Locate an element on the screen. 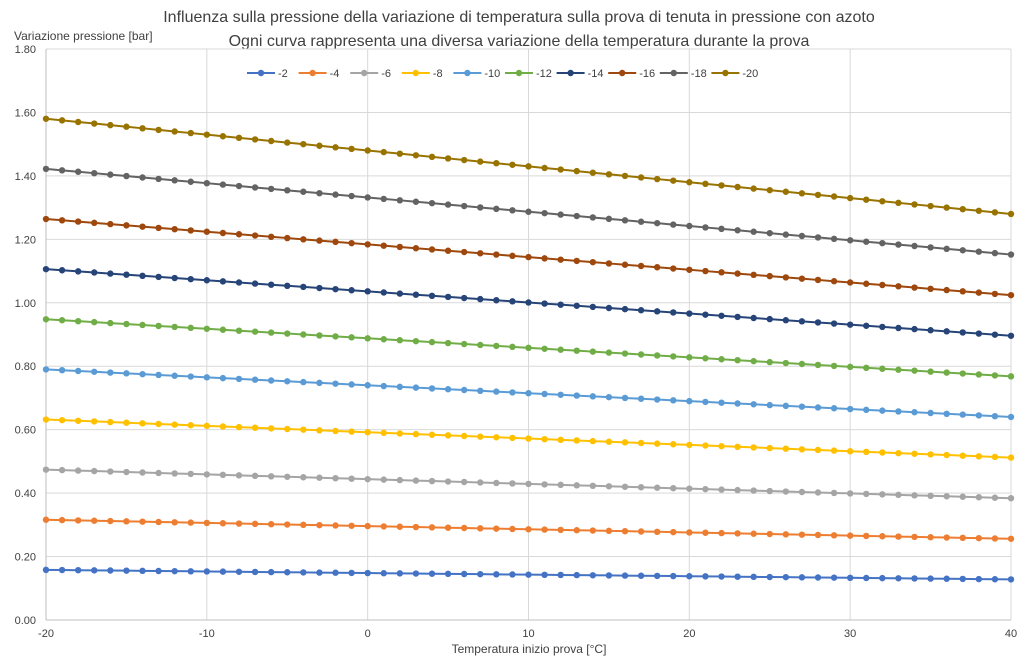 The width and height of the screenshot is (1024, 668). legend-label: -6 is located at coordinates (386, 74).